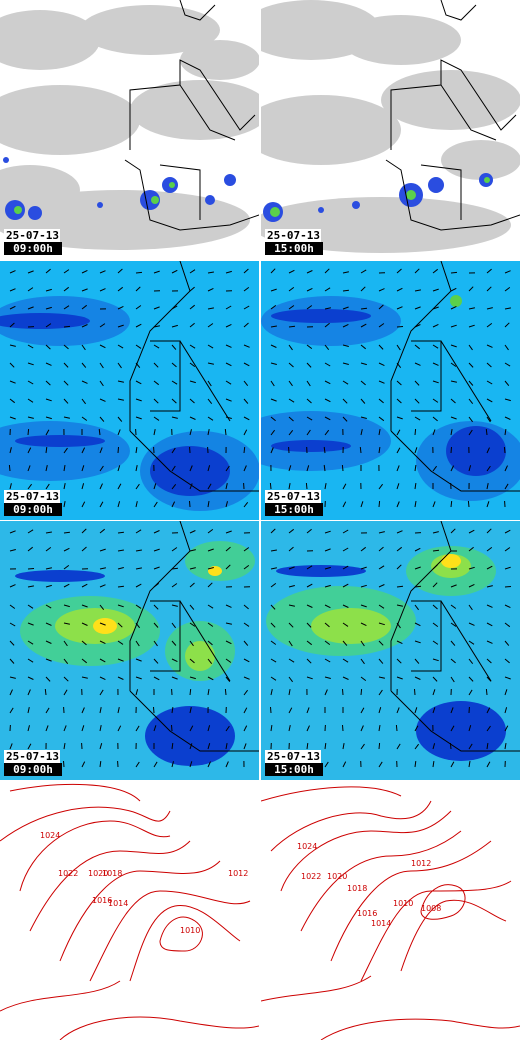 The width and height of the screenshot is (520, 1040). I want to click on isobar-label: 1018, so click(112, 873).